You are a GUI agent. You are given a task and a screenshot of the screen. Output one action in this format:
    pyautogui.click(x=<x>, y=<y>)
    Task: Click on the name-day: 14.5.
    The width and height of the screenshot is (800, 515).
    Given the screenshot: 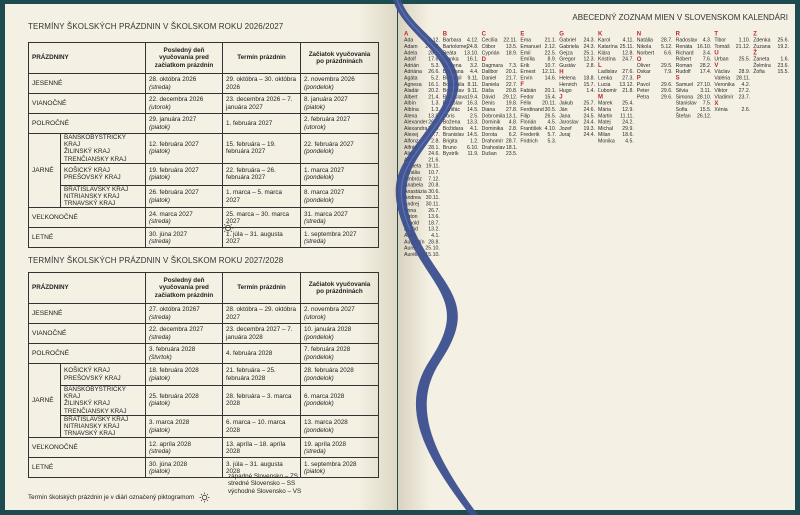 What is the action you would take?
    pyautogui.click(x=473, y=135)
    